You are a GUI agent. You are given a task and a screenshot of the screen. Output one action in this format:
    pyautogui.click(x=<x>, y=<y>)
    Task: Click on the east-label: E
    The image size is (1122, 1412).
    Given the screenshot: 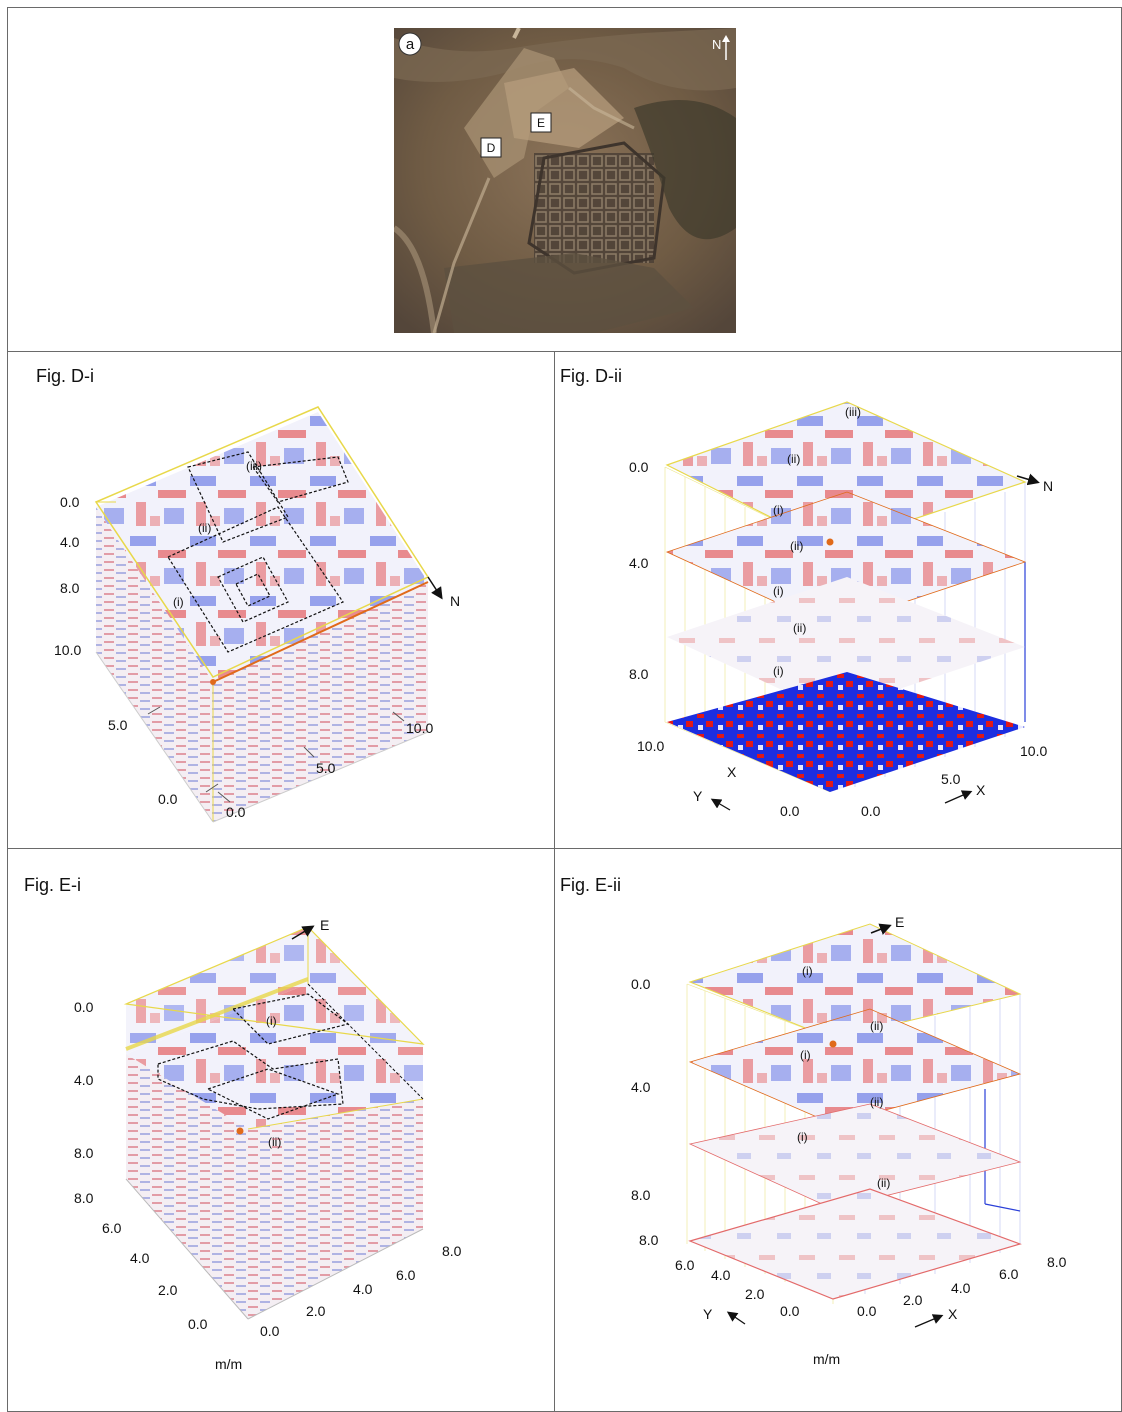 What is the action you would take?
    pyautogui.click(x=324, y=925)
    